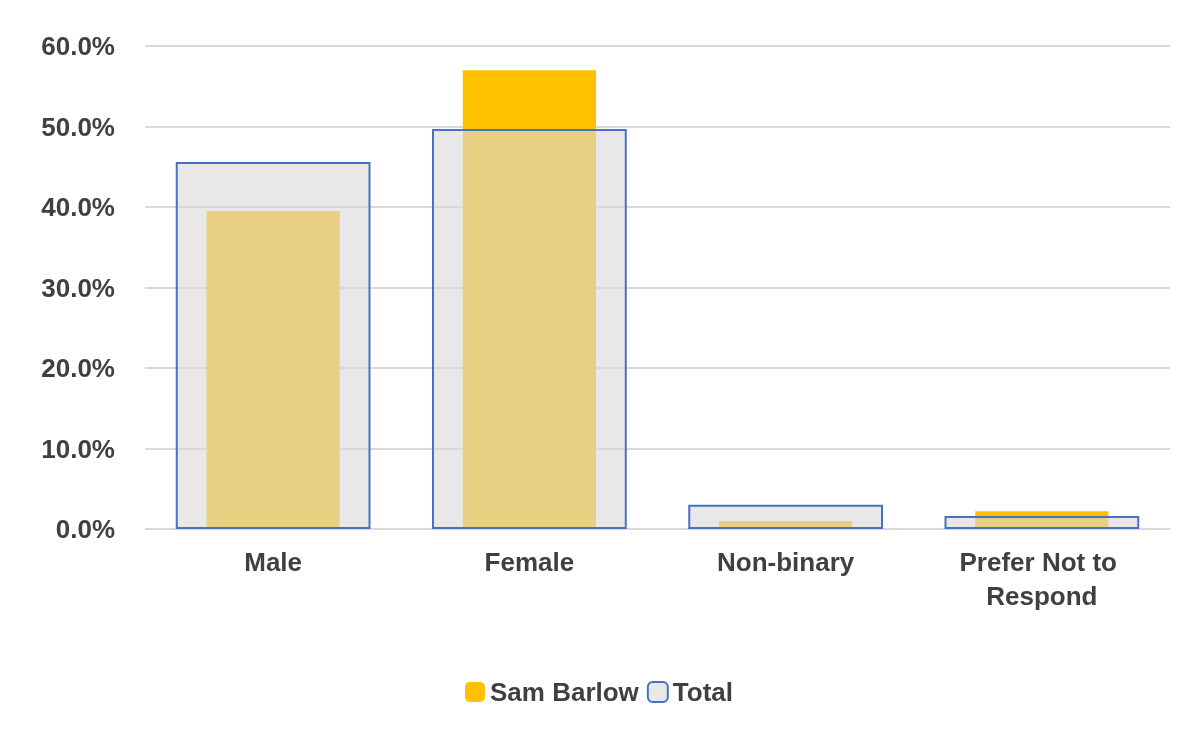  Describe the element at coordinates (78, 46) in the screenshot. I see `y-tick-label: 60.0%` at that location.